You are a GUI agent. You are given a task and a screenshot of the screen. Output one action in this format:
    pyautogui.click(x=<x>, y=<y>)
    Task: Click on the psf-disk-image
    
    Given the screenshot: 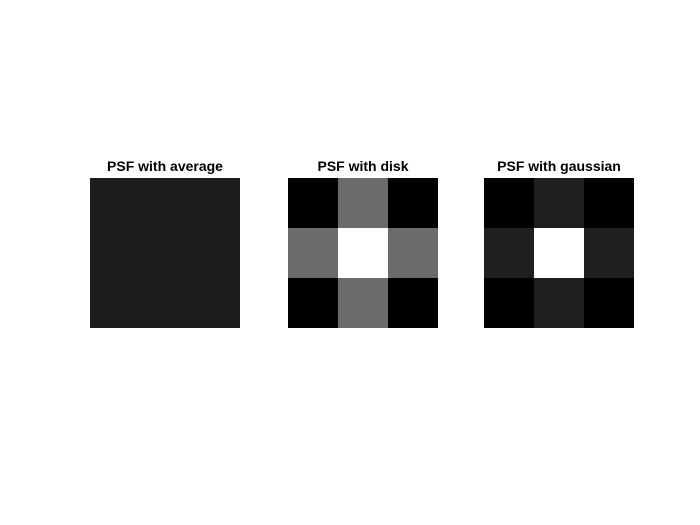 What is the action you would take?
    pyautogui.click(x=363, y=253)
    